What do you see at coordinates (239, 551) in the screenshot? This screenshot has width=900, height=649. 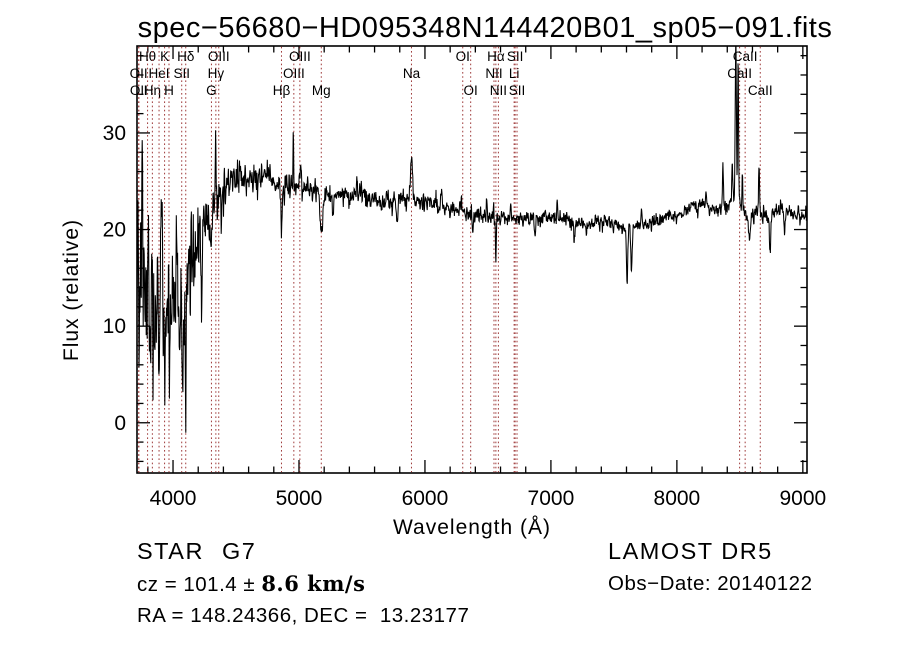 I see `subclass-label: G7` at bounding box center [239, 551].